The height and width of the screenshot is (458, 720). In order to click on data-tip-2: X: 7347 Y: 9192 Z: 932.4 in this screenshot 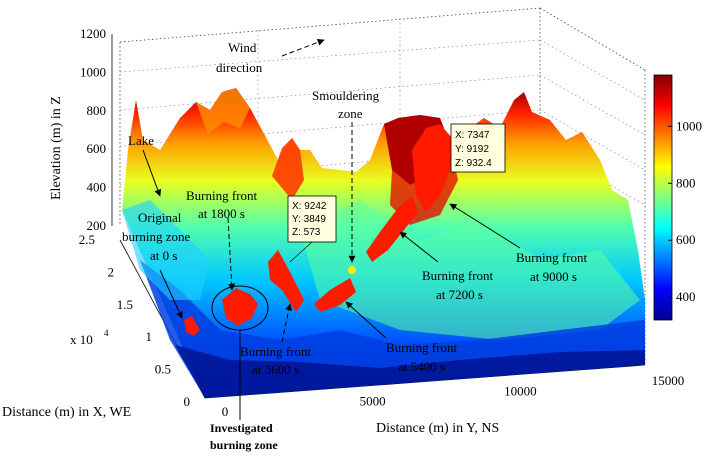, I will do `click(478, 148)`.